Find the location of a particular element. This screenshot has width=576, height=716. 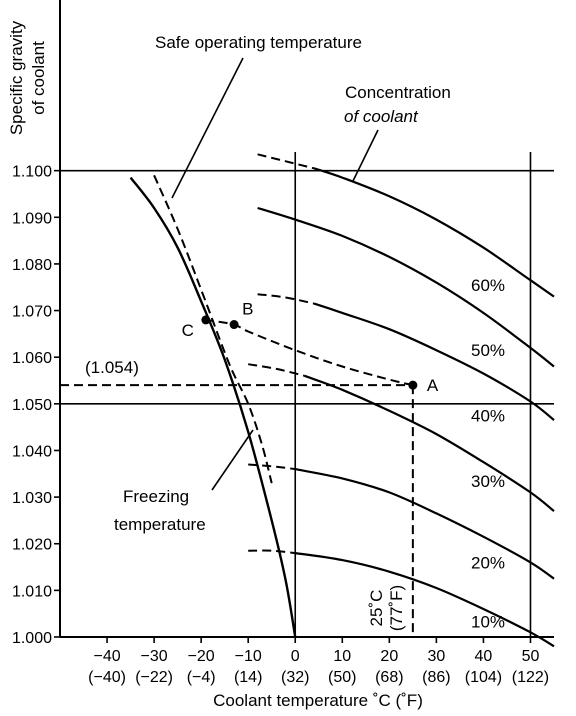

x-tick-label-fahrenheit: (104) is located at coordinates (483, 677).